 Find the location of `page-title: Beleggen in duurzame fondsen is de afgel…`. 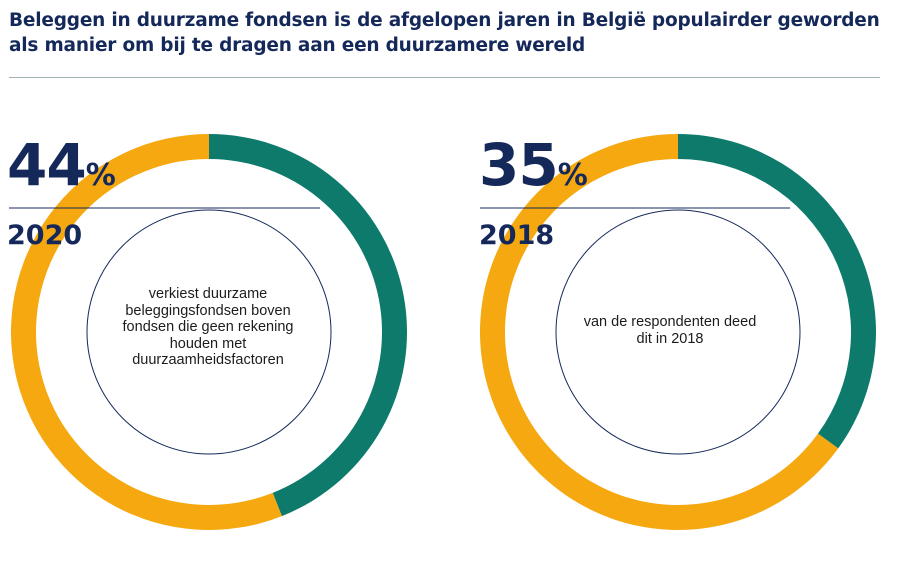

page-title: Beleggen in duurzame fondsen is de afgel… is located at coordinates (444, 33).